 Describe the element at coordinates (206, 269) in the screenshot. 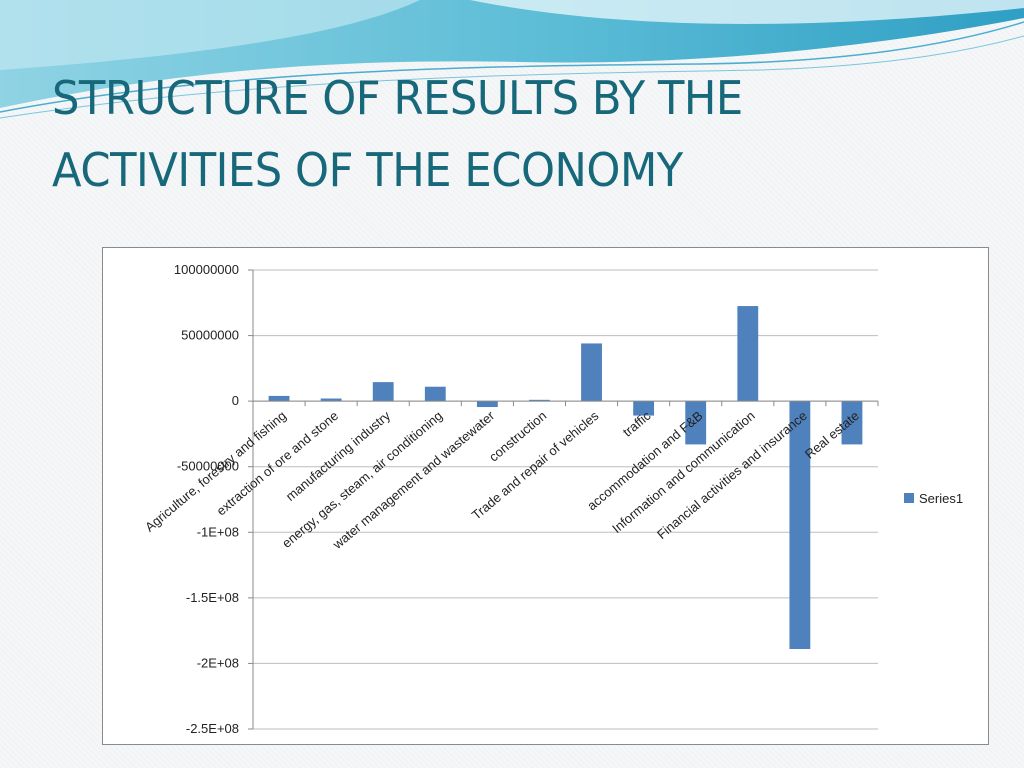

I see `y-tick-label: 100000000` at that location.